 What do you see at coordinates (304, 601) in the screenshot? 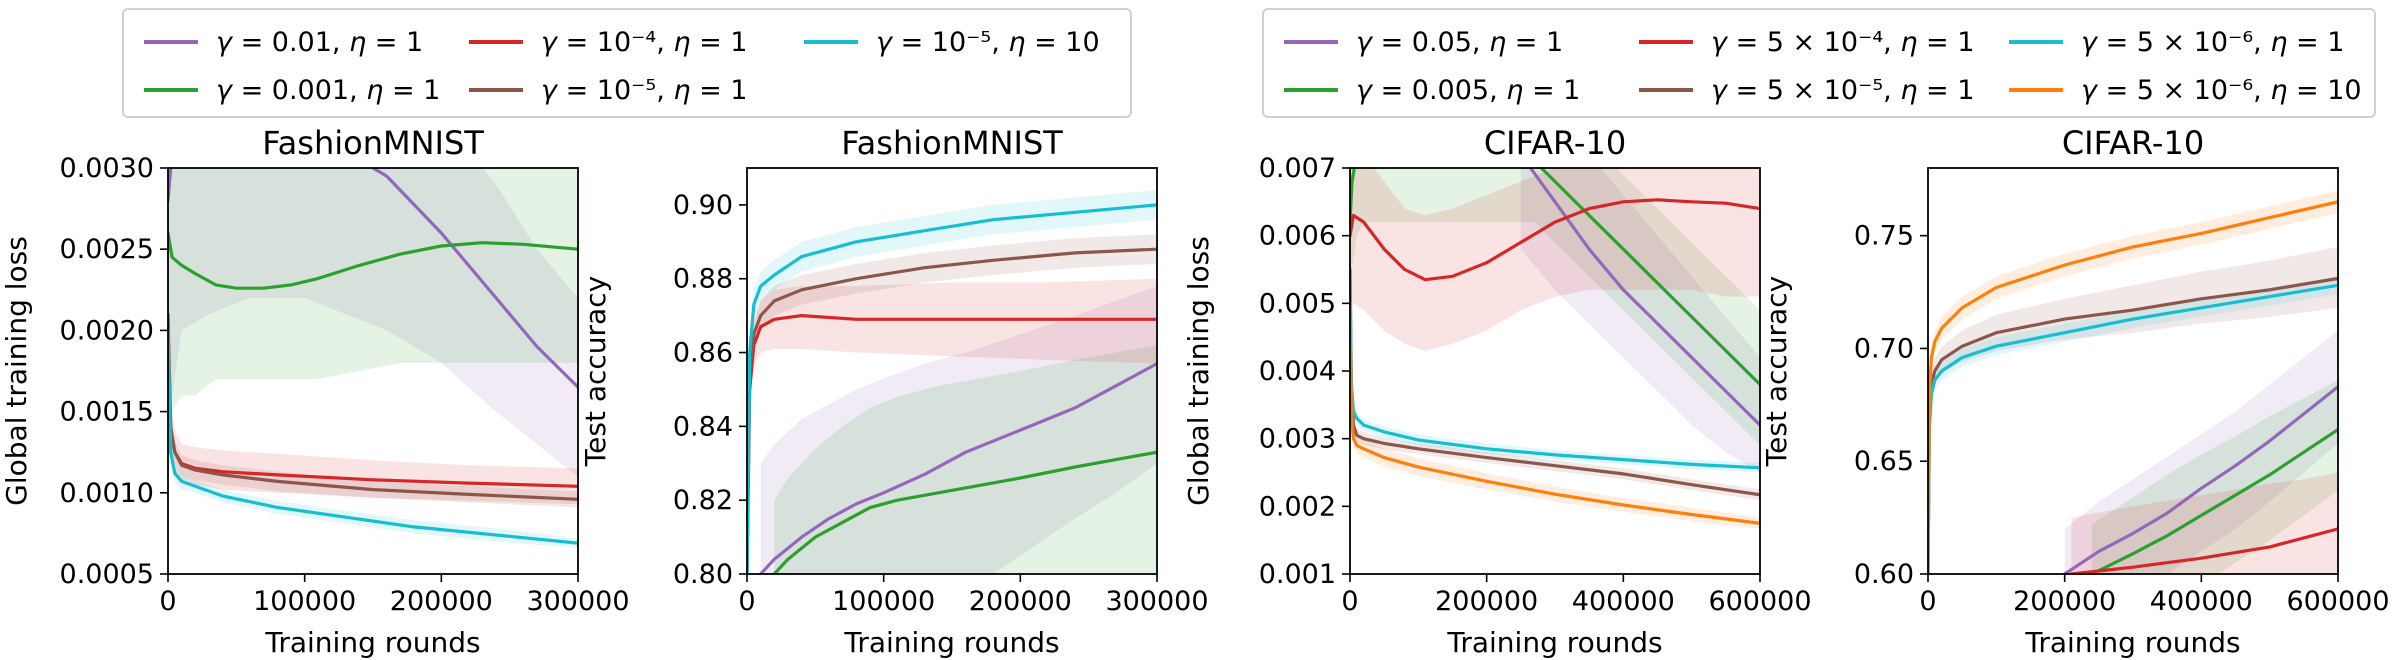
I see `x-tick-label: 100000` at bounding box center [304, 601].